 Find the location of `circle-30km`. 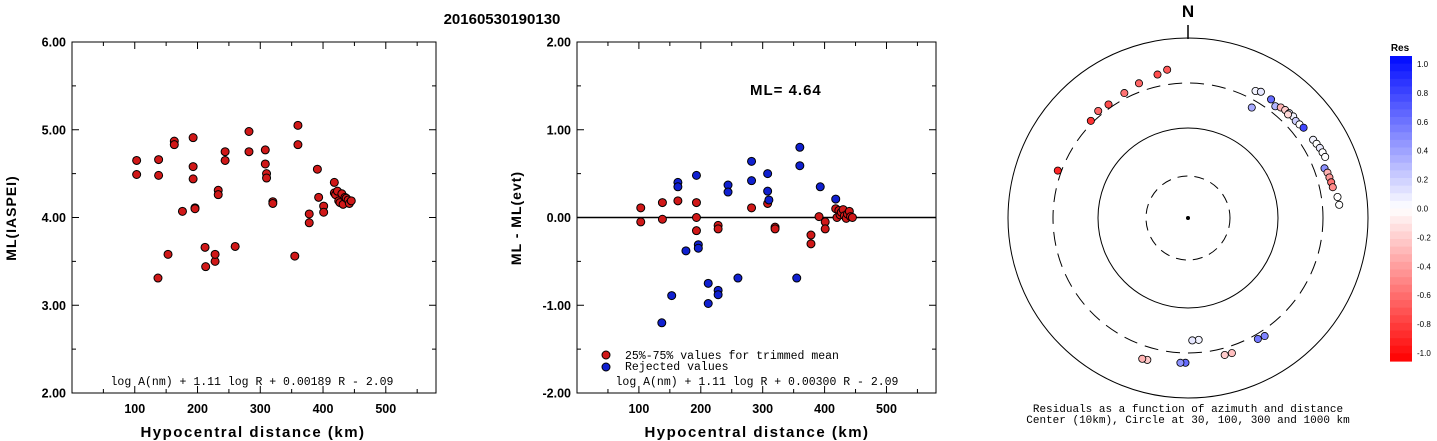

circle-30km is located at coordinates (1188, 218).